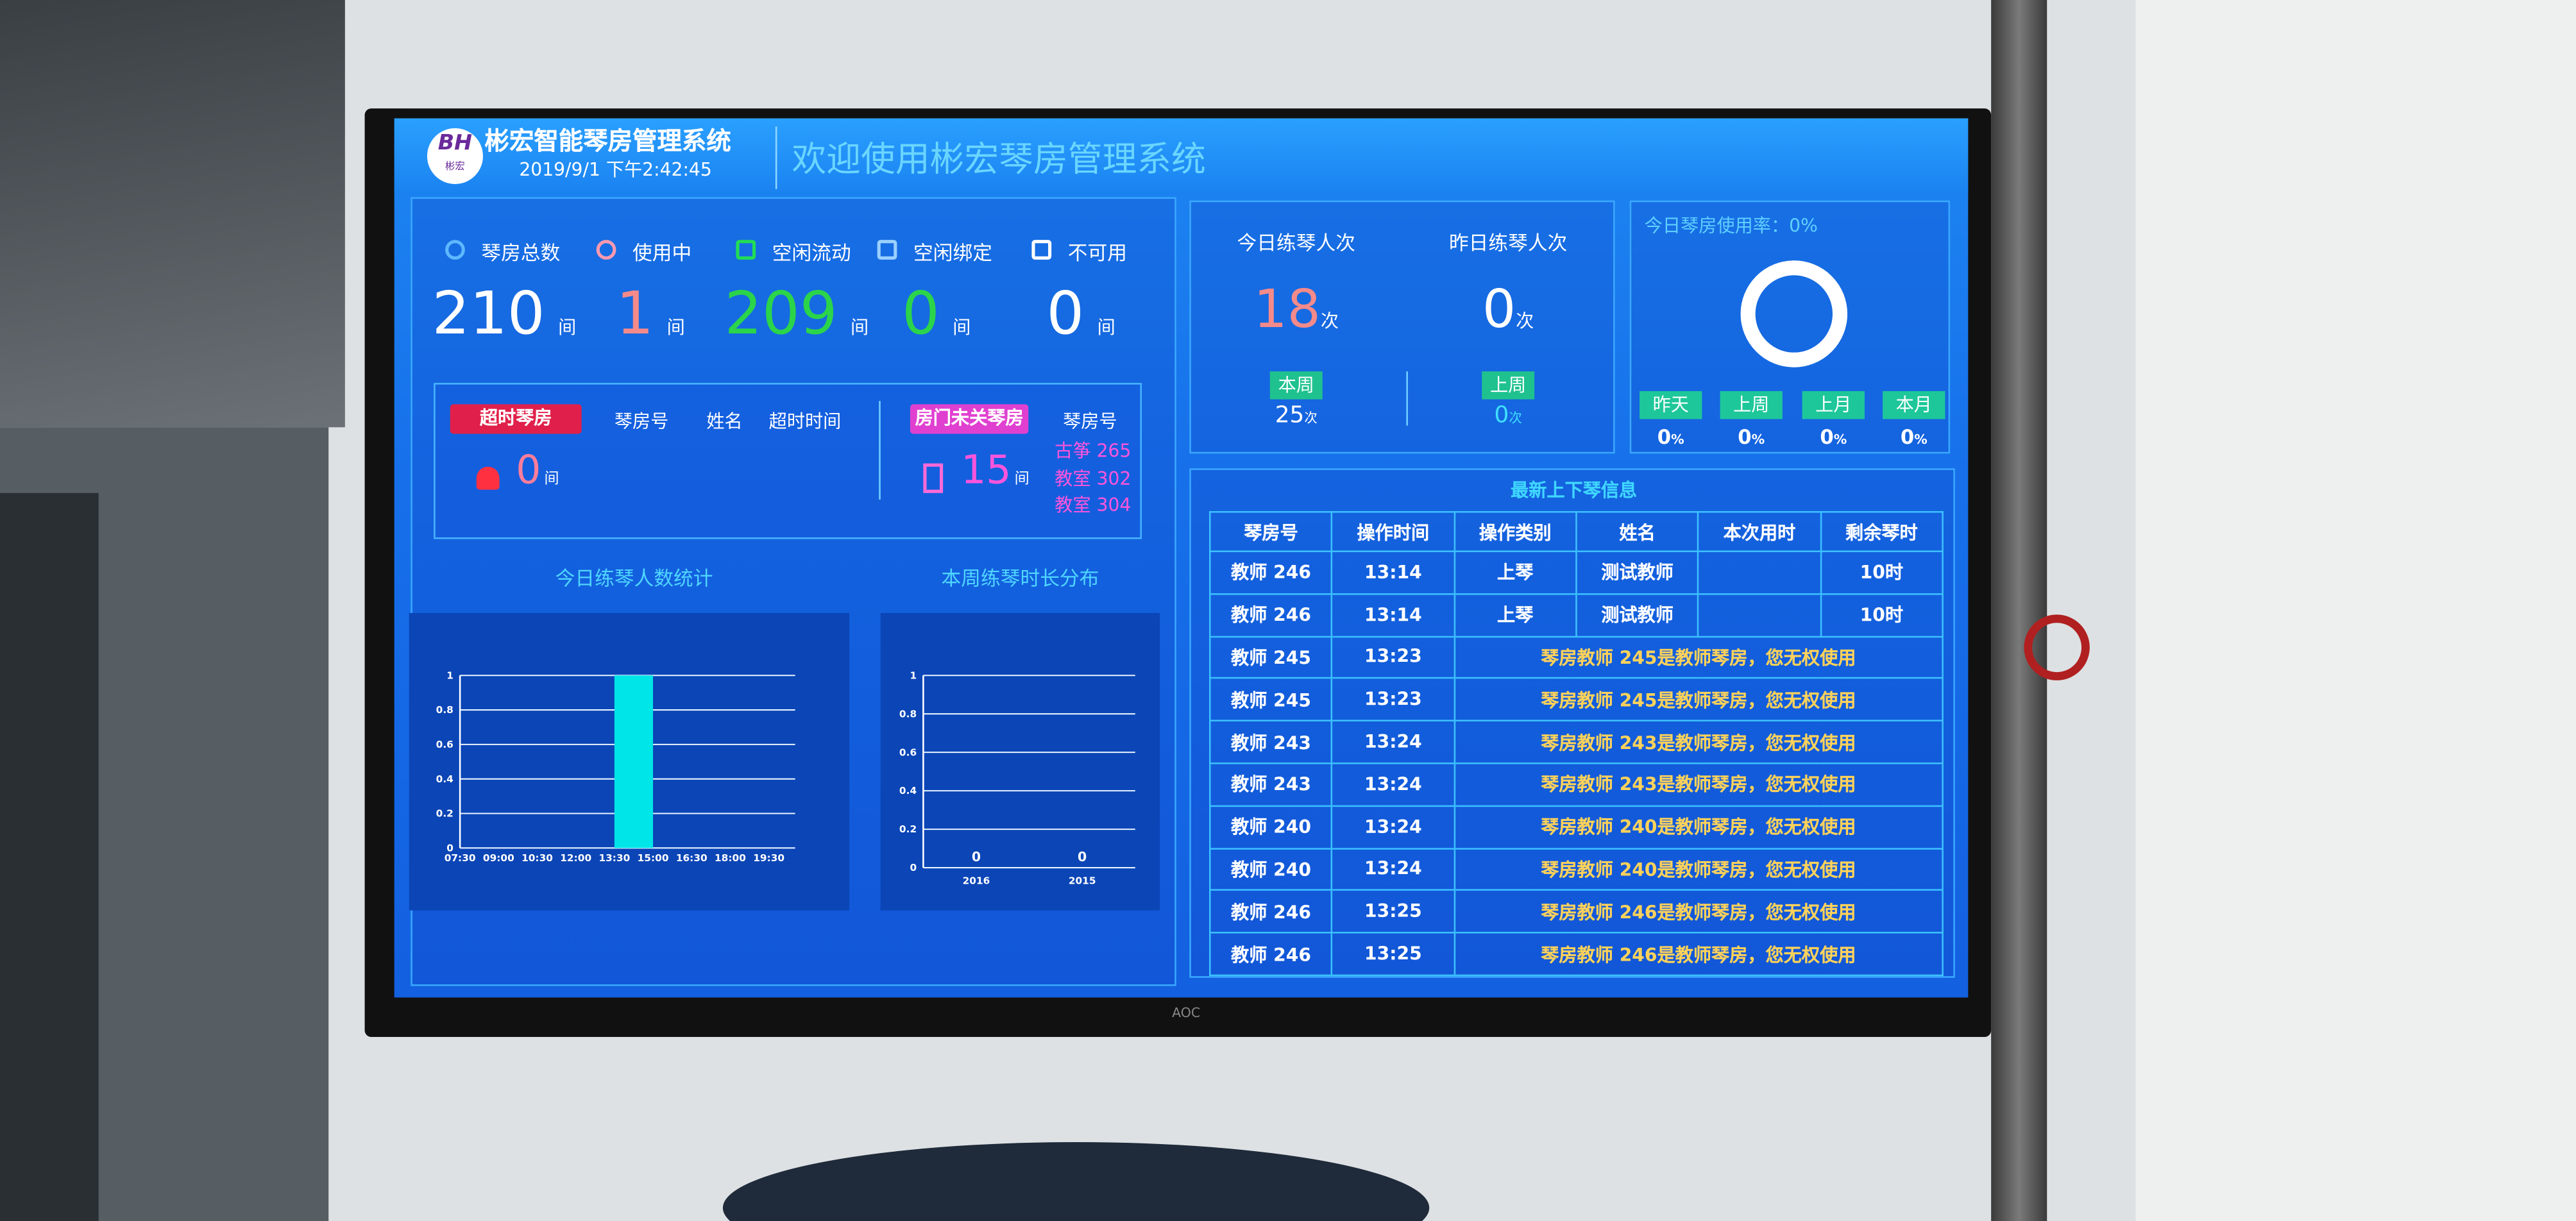  What do you see at coordinates (1020, 761) in the screenshot?
I see `chart: 0 0.2 0.4 0.6 0.8 1 2016 0 2015 0` at bounding box center [1020, 761].